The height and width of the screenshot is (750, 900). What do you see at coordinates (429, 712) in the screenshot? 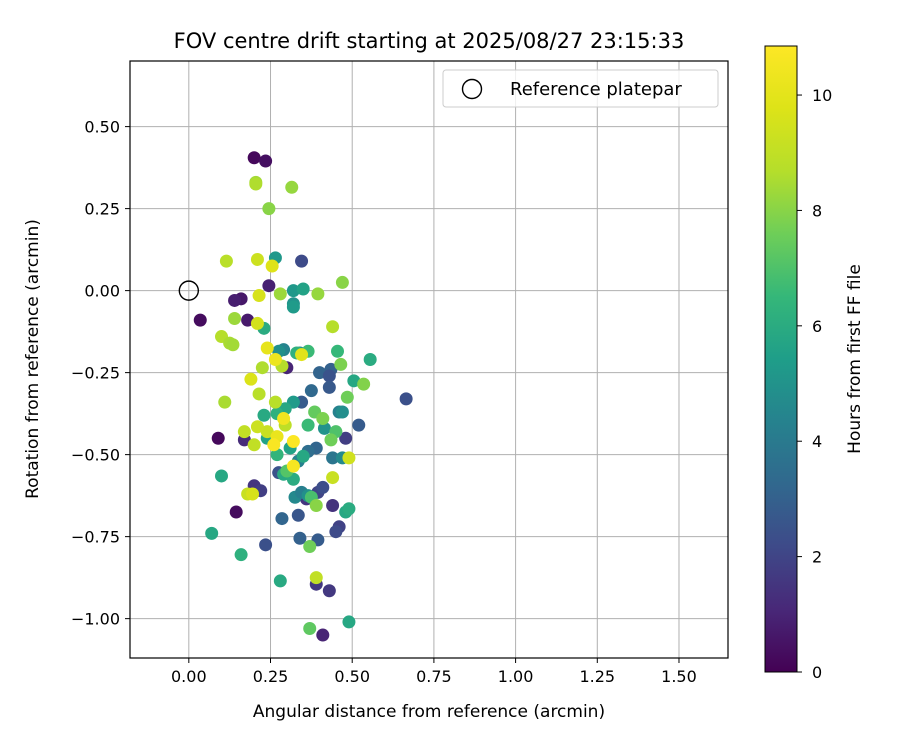
I see `x-axis-label: Angular distance from reference (arcmin)` at bounding box center [429, 712].